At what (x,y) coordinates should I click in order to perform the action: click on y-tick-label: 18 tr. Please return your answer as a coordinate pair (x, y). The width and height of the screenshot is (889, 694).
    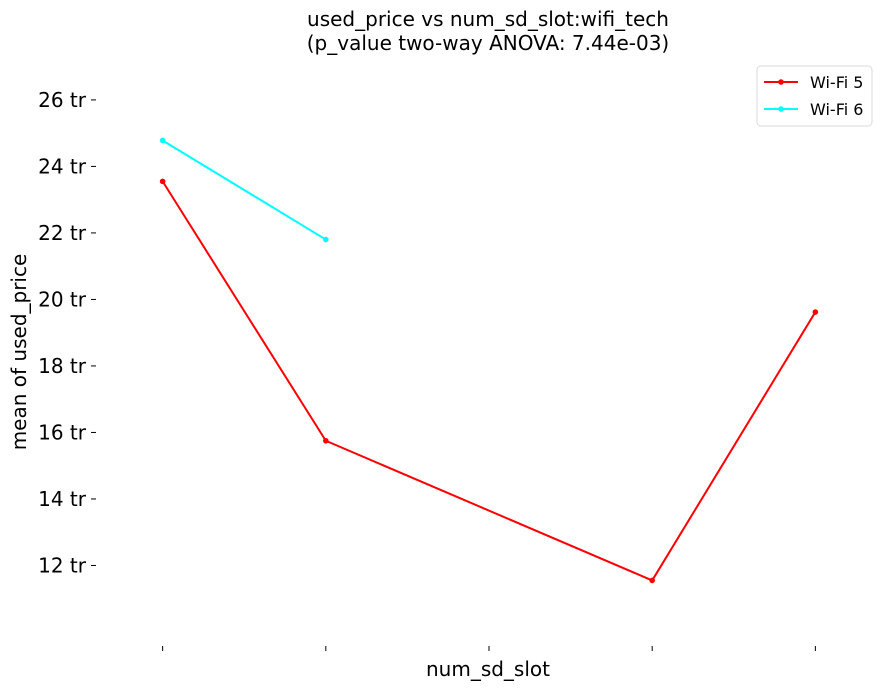
    Looking at the image, I should click on (62, 366).